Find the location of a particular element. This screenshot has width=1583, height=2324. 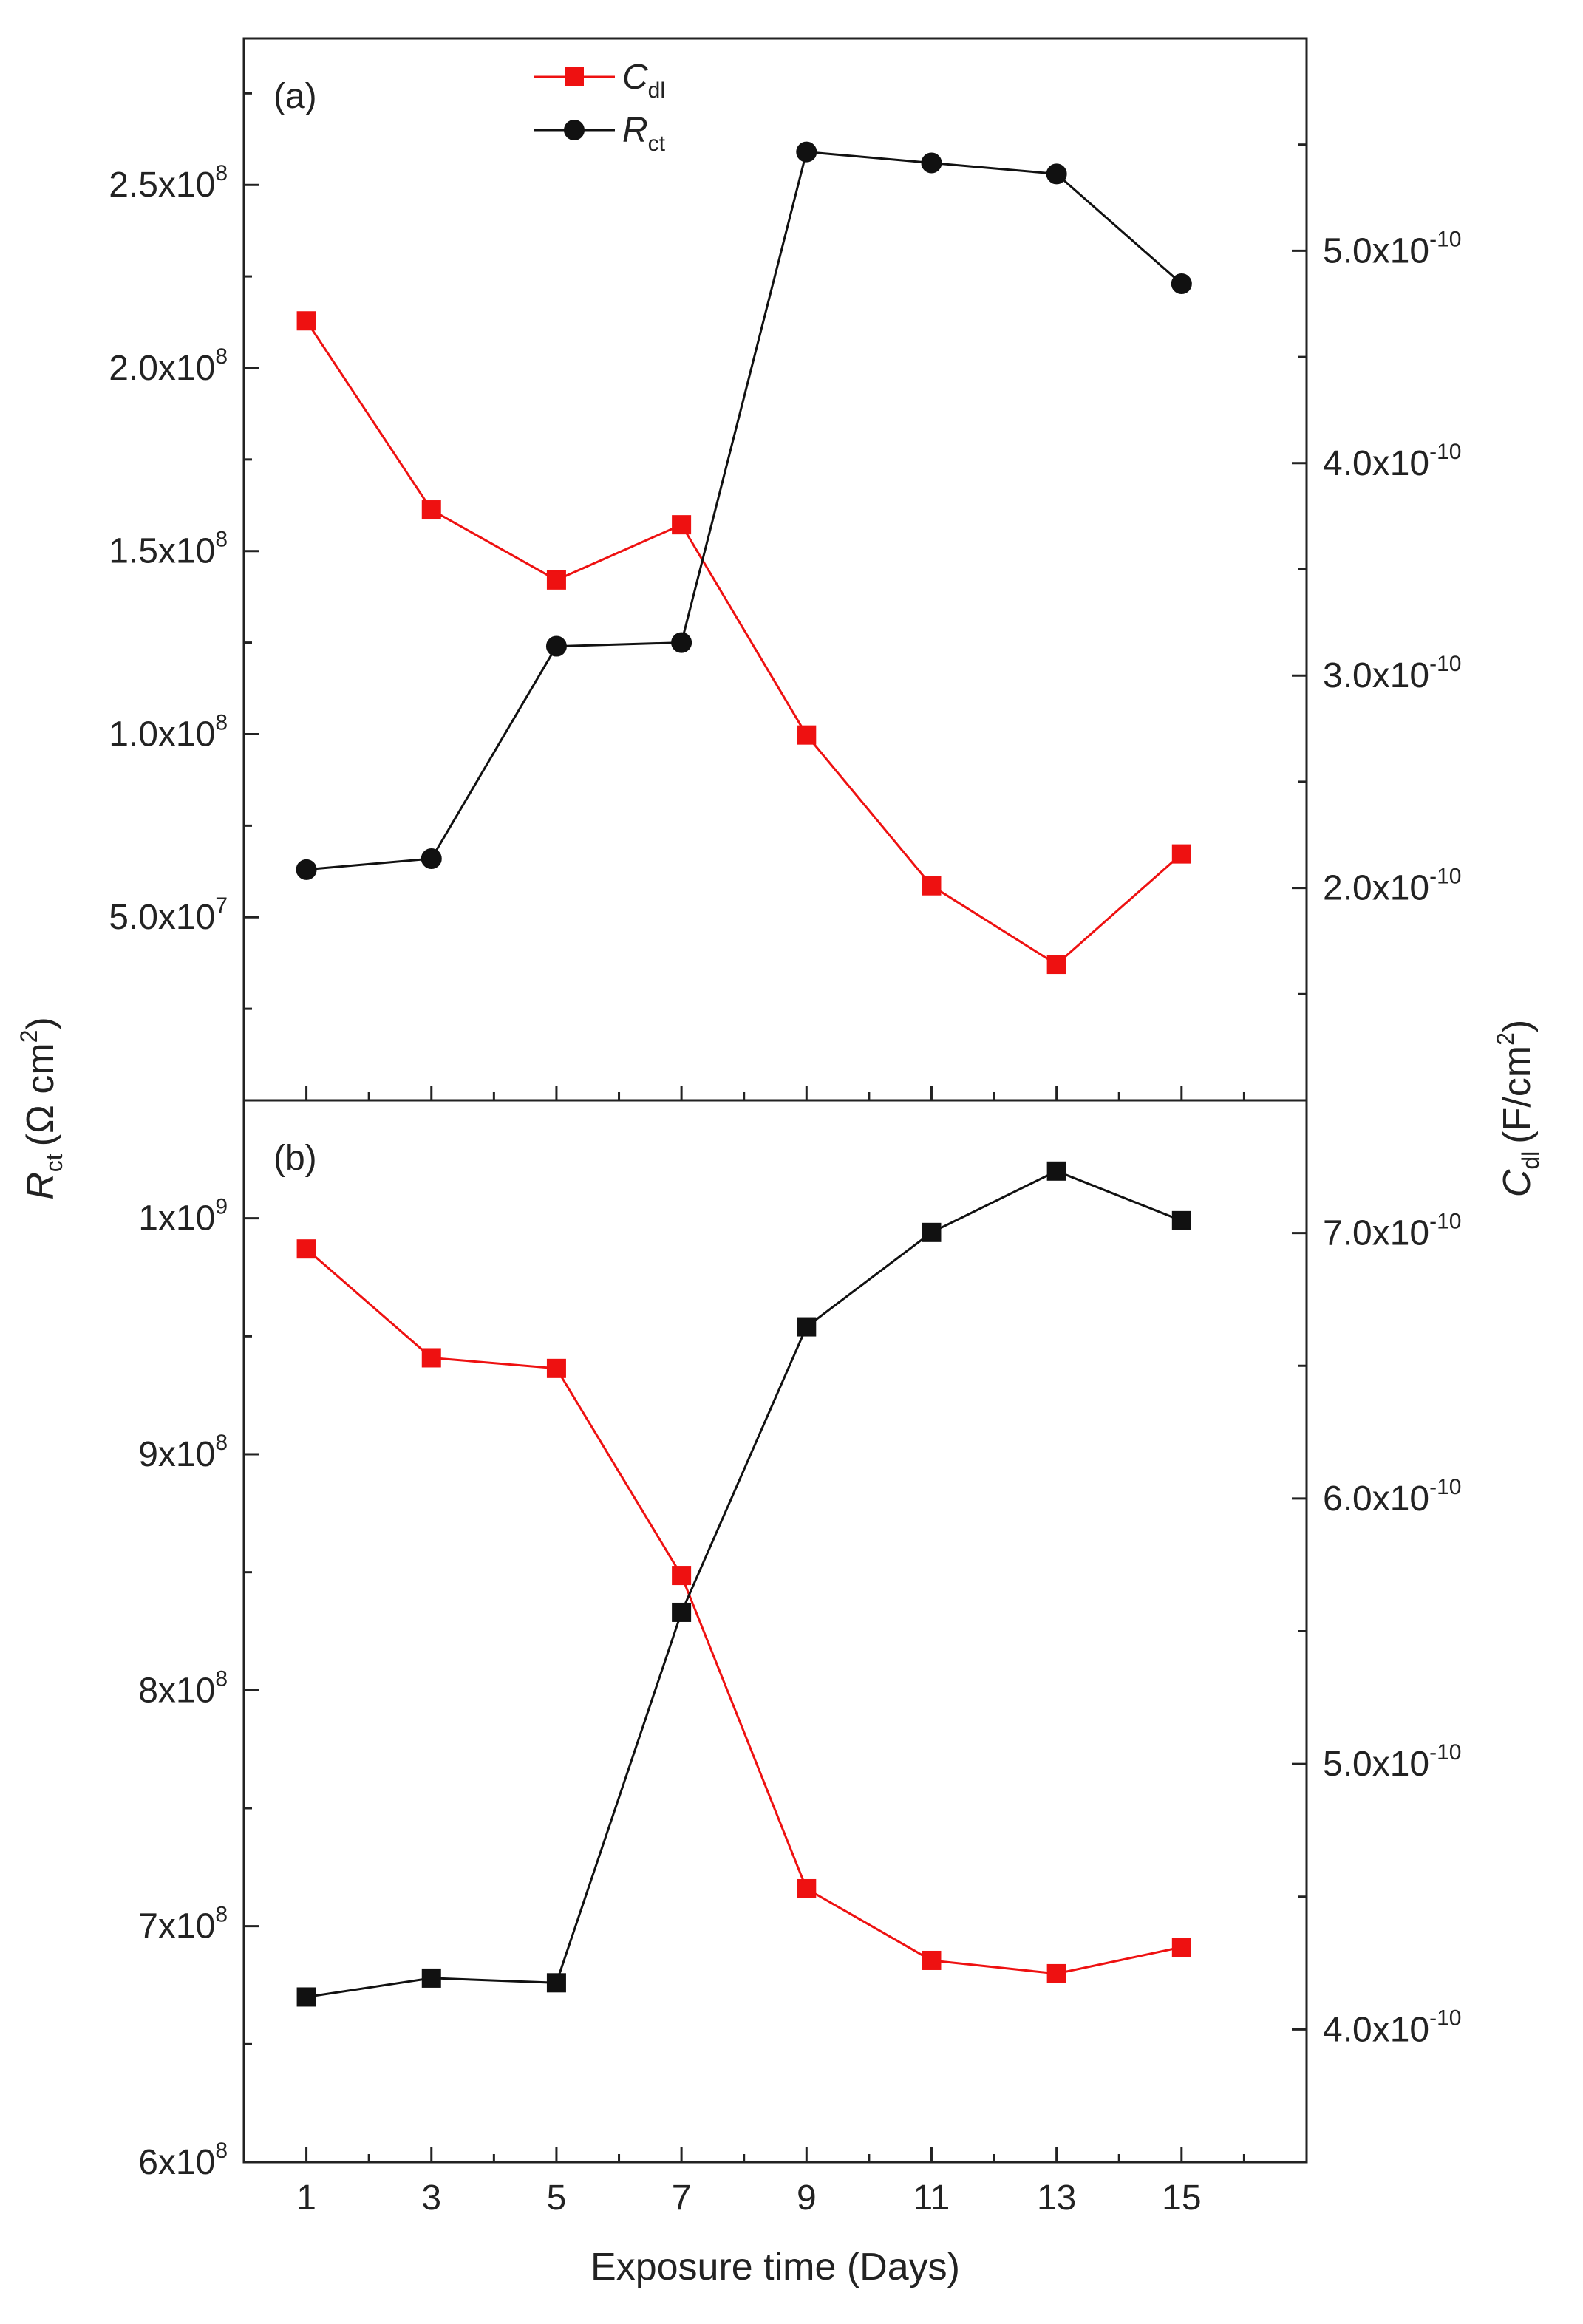

right-tick-label-mantissa: 2.0x10 is located at coordinates (1376, 888).